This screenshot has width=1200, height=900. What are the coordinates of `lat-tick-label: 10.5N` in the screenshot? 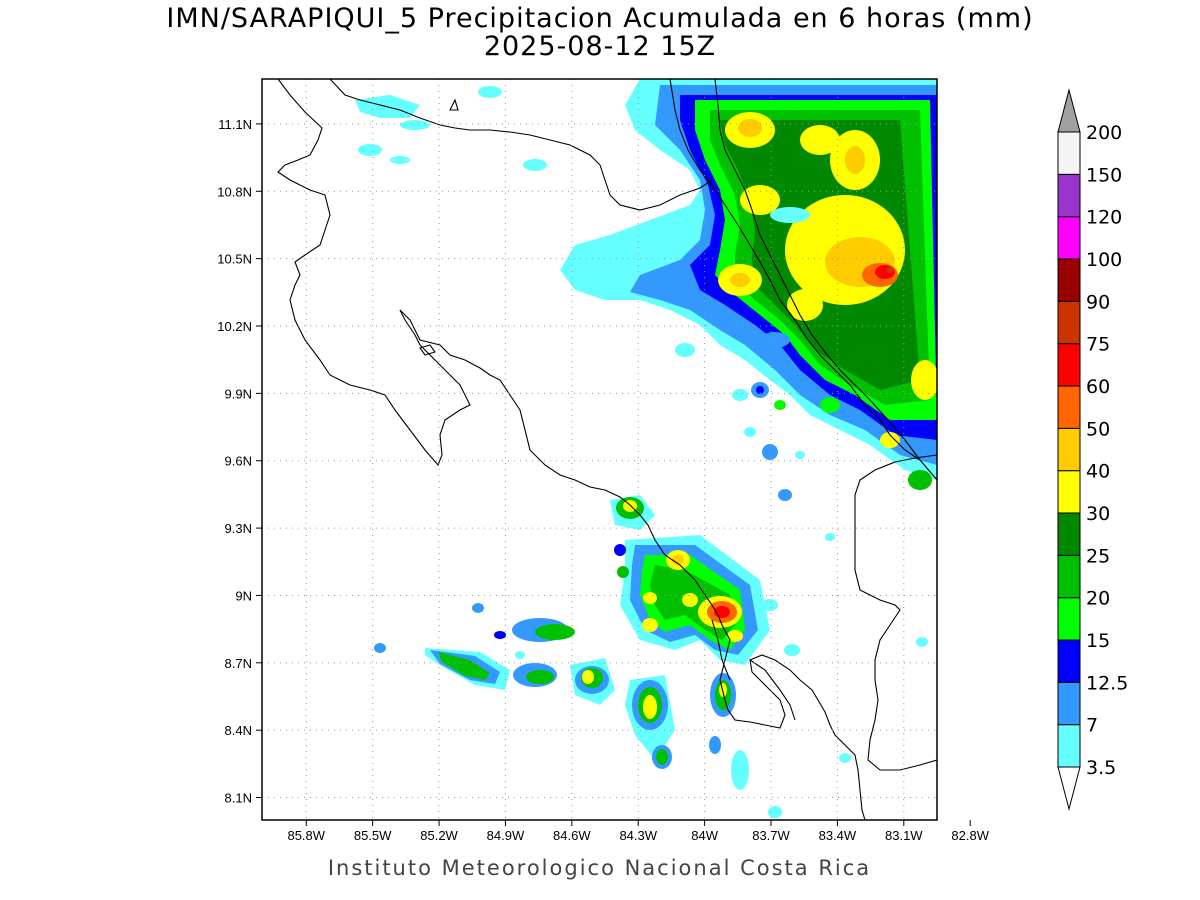 It's located at (234, 259).